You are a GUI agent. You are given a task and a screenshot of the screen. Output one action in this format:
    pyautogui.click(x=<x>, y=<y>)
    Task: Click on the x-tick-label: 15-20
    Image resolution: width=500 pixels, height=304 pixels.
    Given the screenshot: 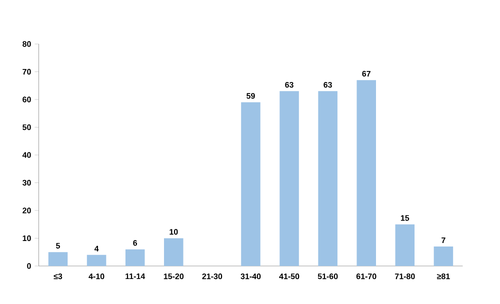 What is the action you would take?
    pyautogui.click(x=174, y=277)
    